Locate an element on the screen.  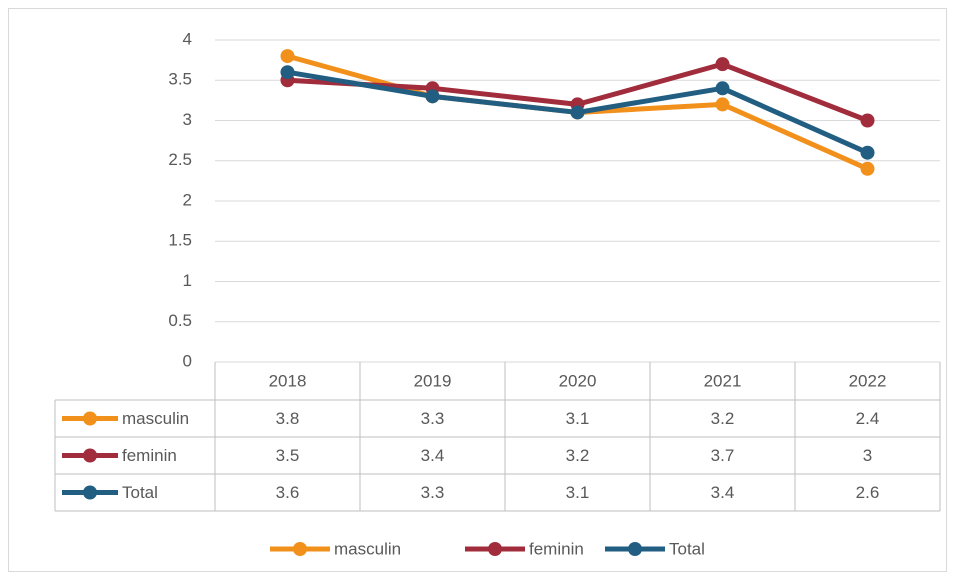
table-cell: 3.6 is located at coordinates (288, 492).